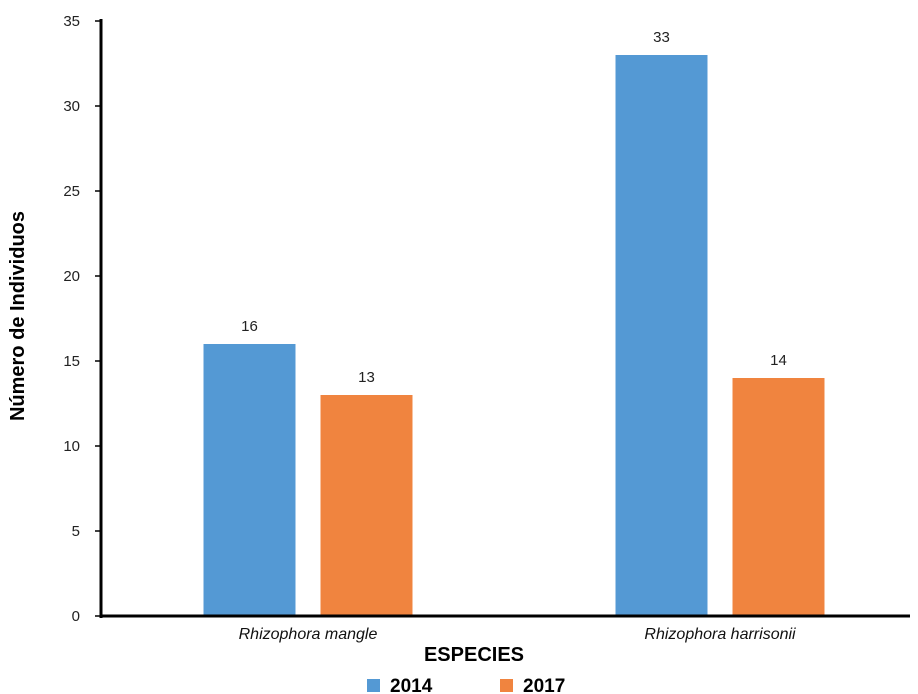  I want to click on y-tick-label: 5, so click(76, 531).